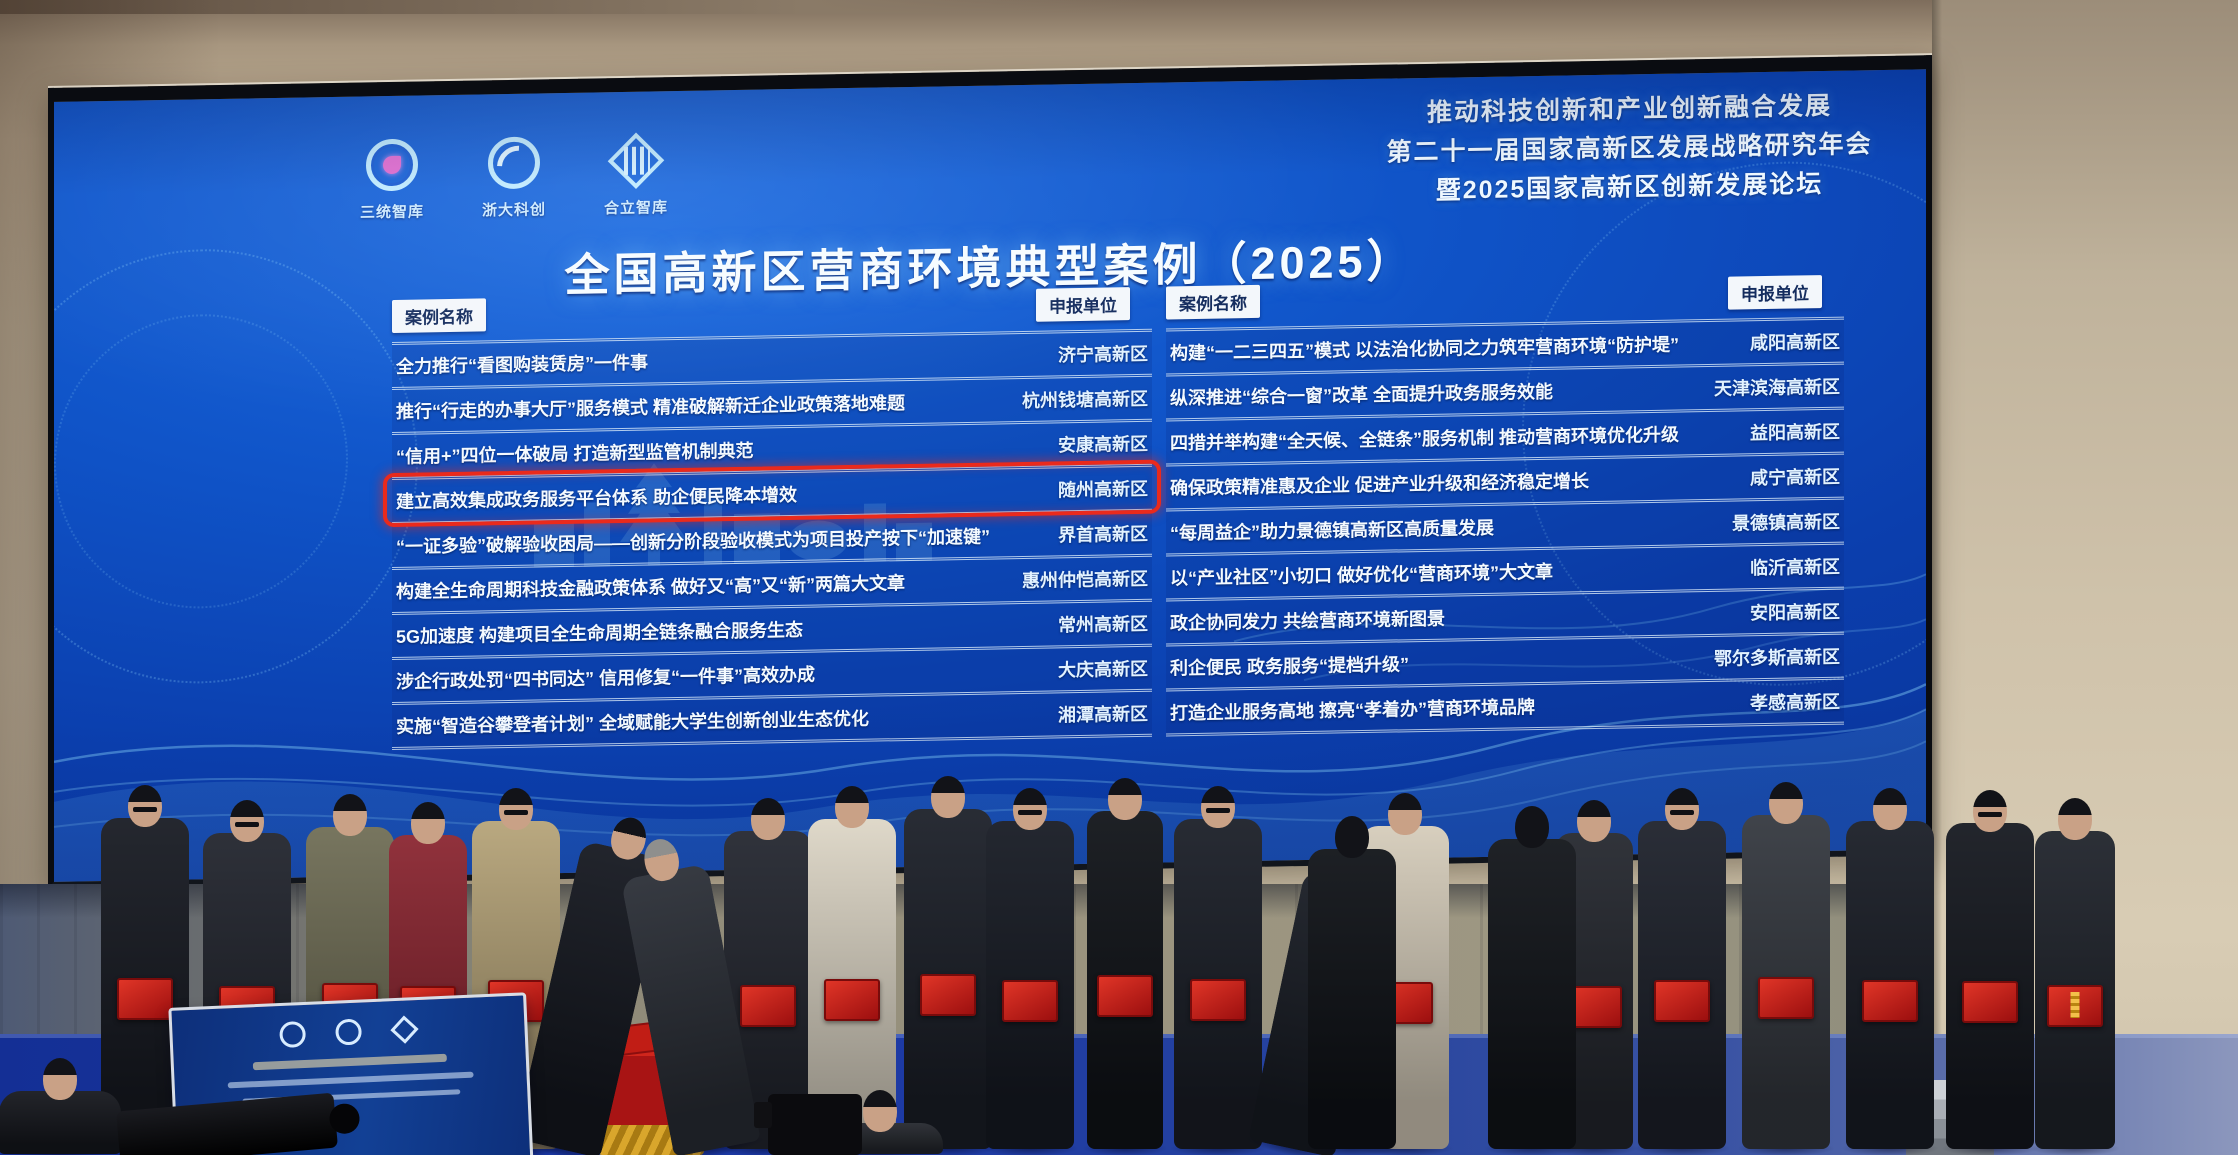  I want to click on case-name: 涉企行政处罚“四书同达” 信用修复“一件事”高效办成, so click(605, 678).